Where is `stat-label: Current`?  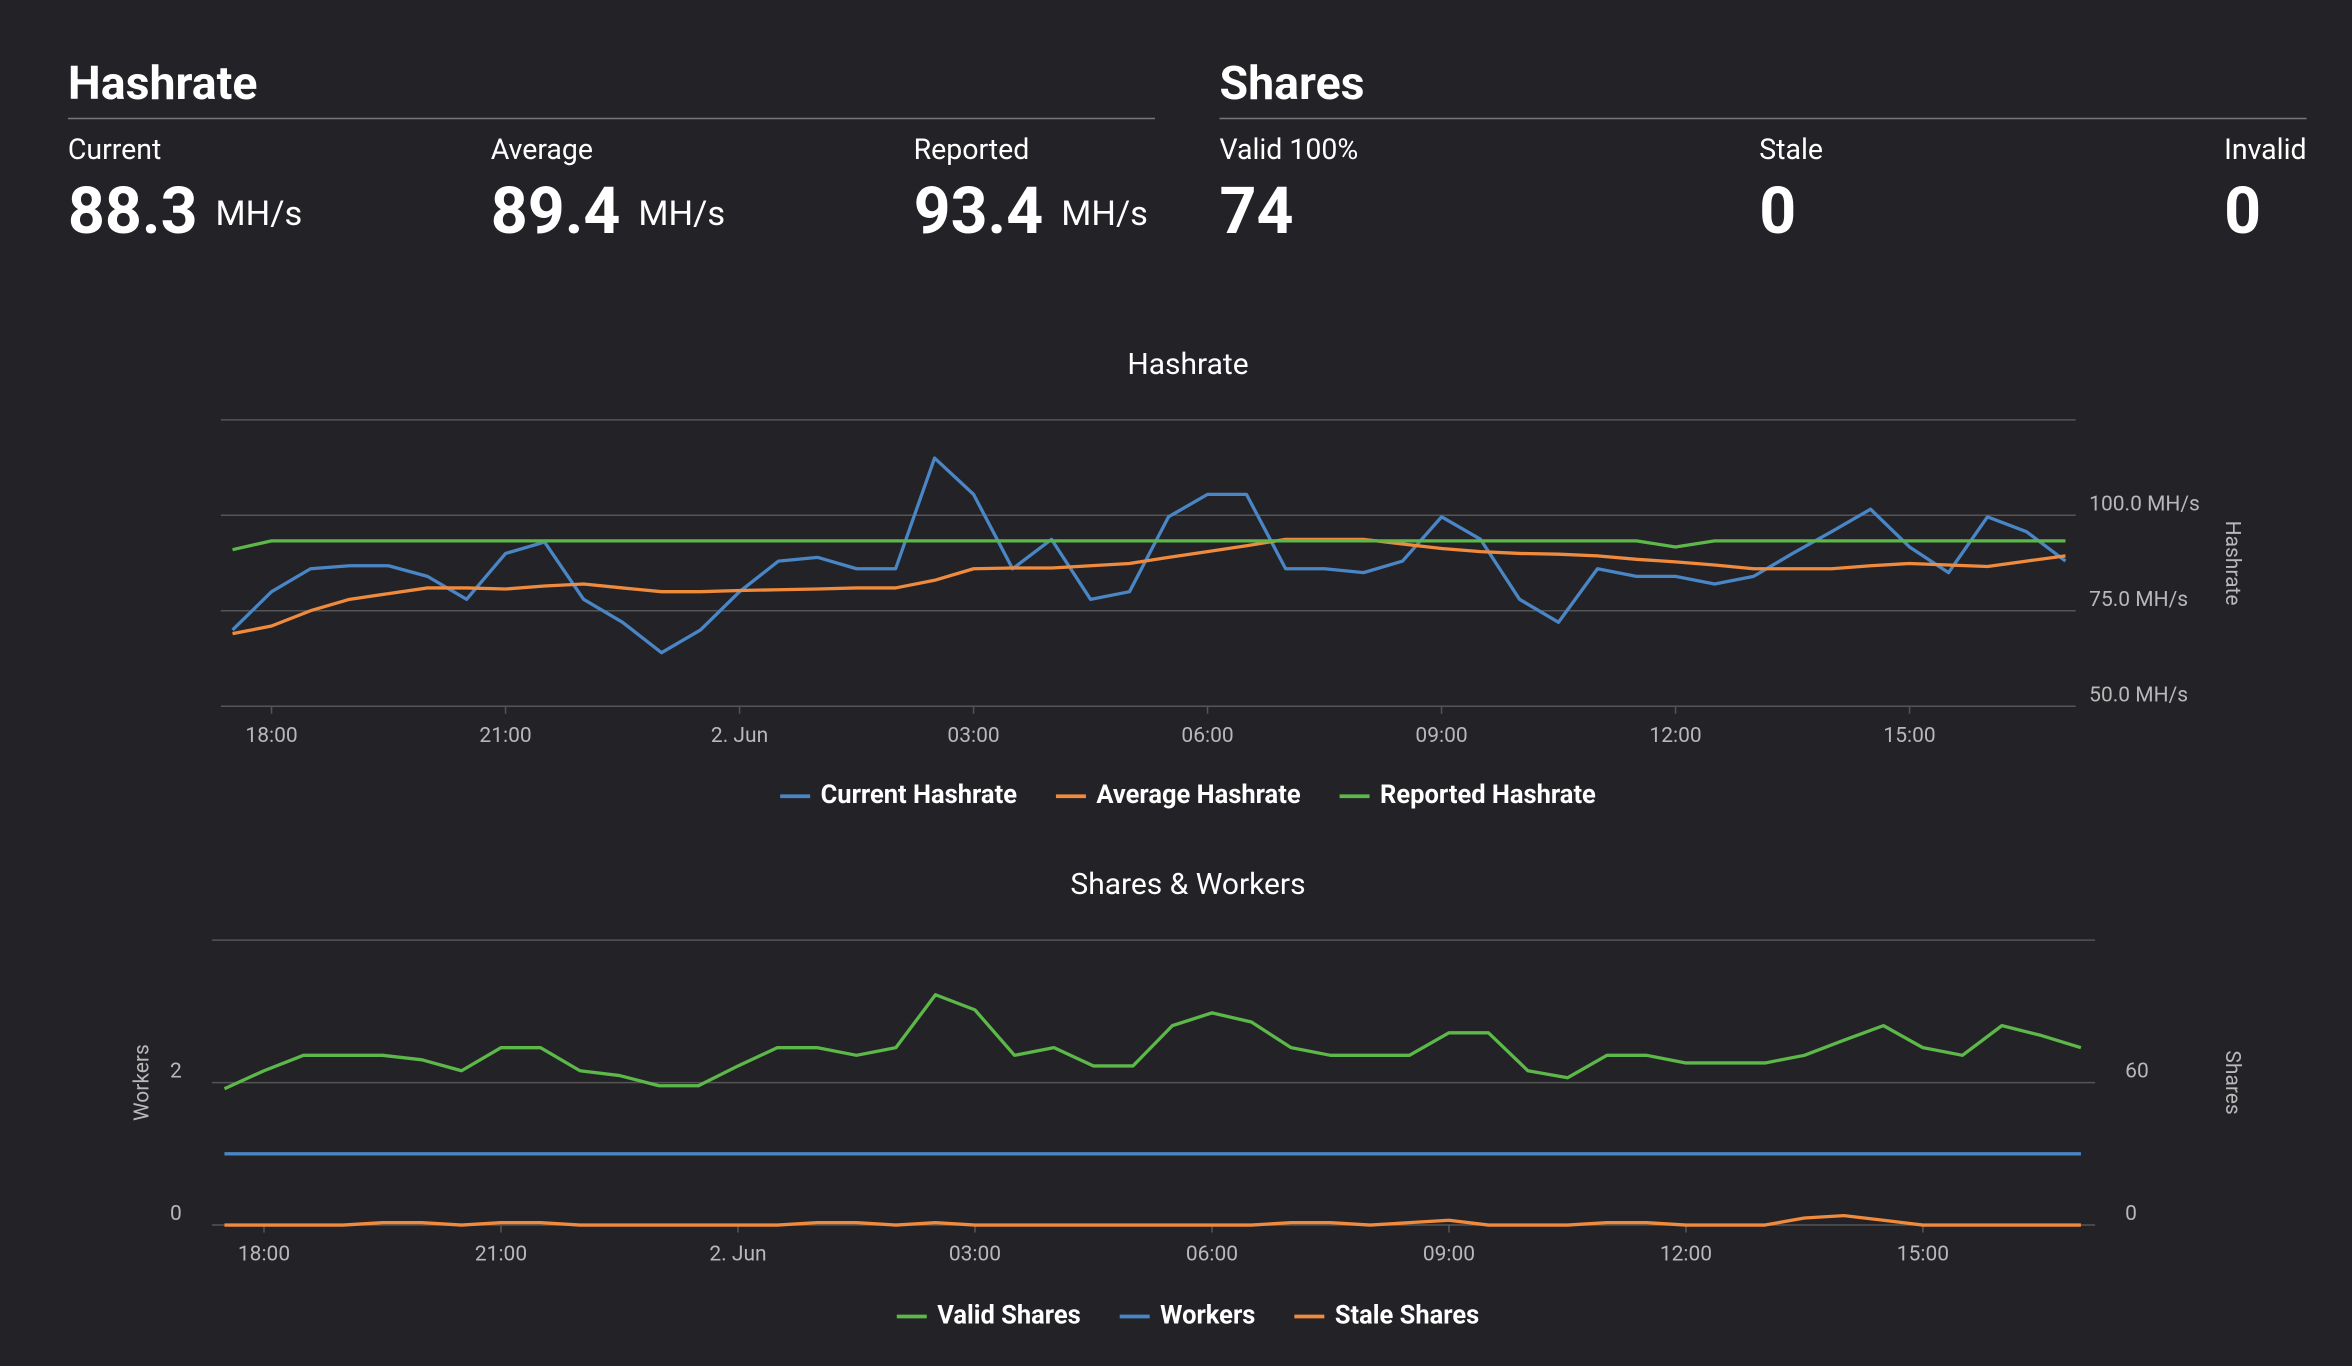 stat-label: Current is located at coordinates (114, 149).